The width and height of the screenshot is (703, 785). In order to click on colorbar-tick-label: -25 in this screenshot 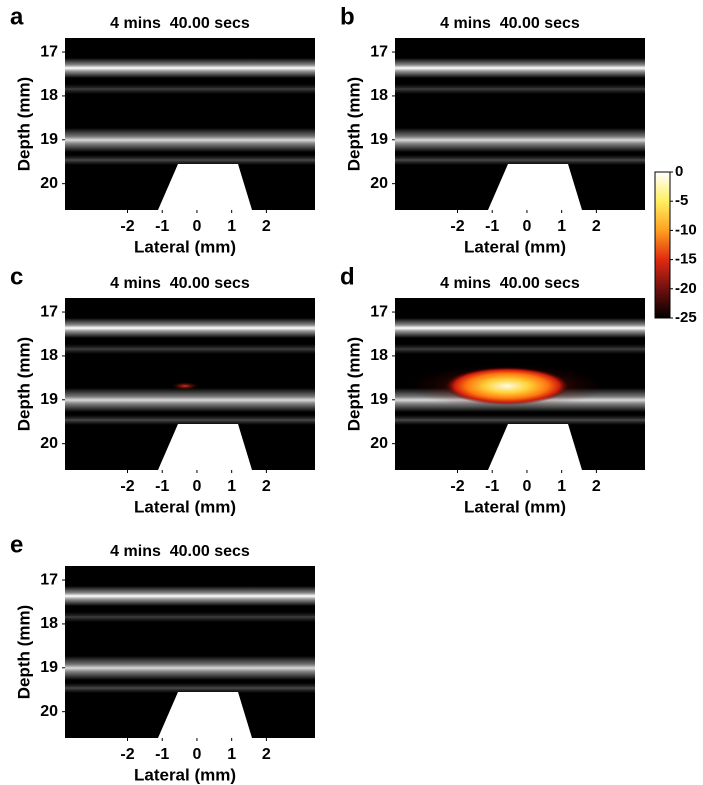, I will do `click(686, 317)`.